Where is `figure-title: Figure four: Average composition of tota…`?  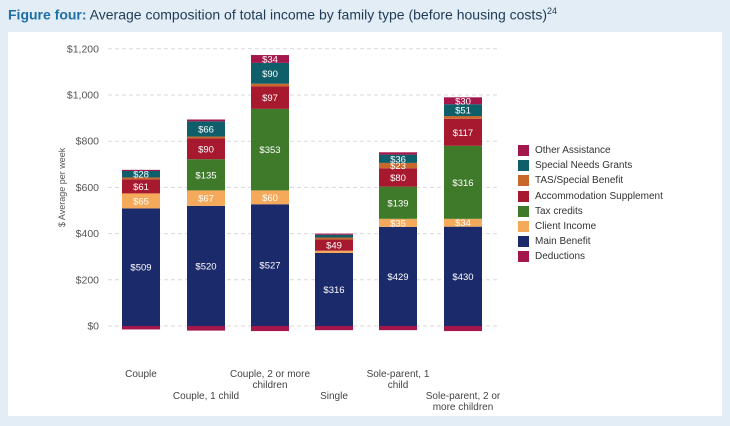
figure-title: Figure four: Average composition of tota… is located at coordinates (365, 14).